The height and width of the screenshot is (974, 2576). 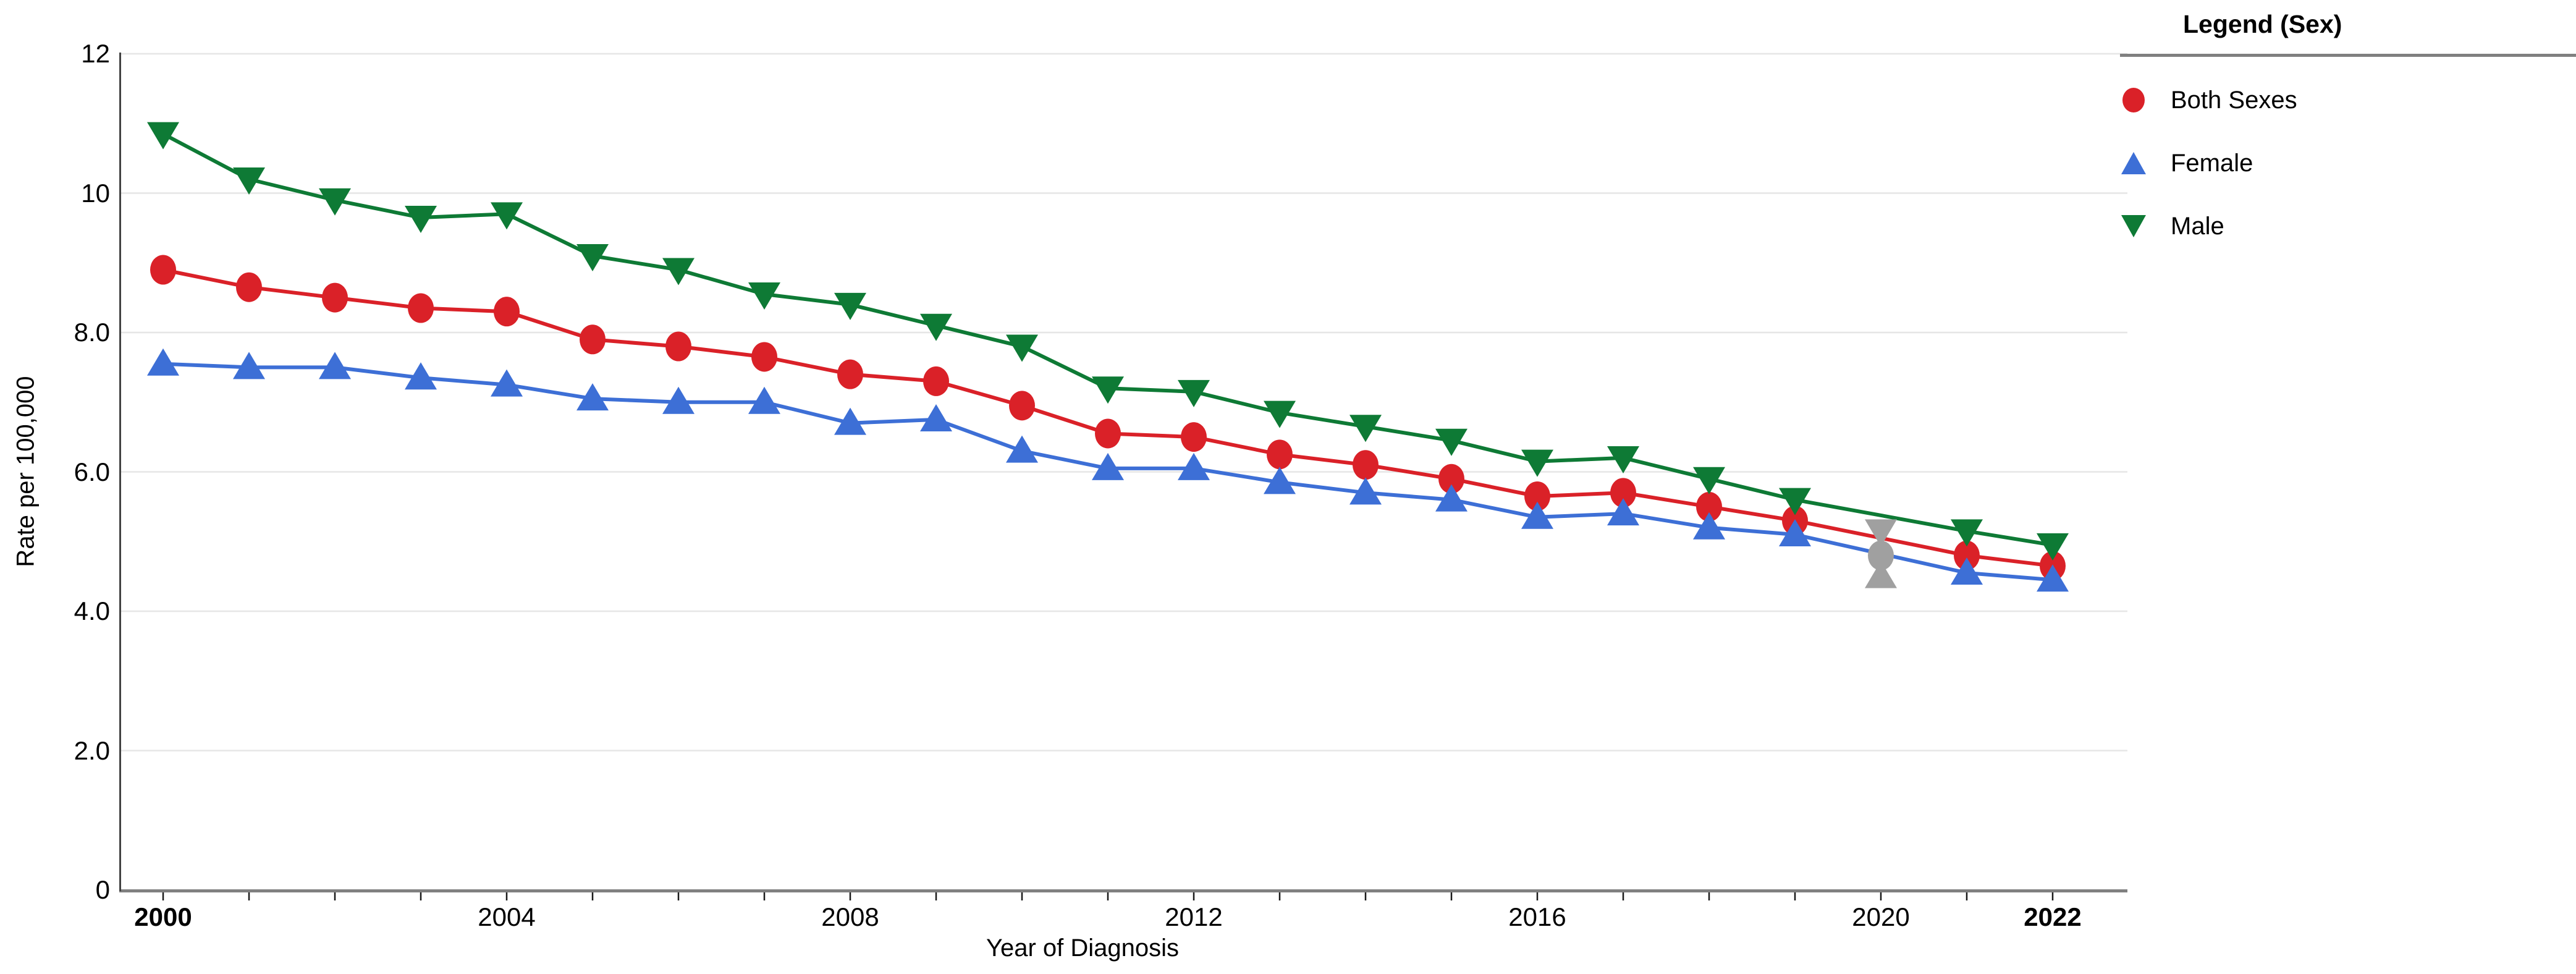 I want to click on x-tick-label-2008: 2008, so click(x=850, y=917).